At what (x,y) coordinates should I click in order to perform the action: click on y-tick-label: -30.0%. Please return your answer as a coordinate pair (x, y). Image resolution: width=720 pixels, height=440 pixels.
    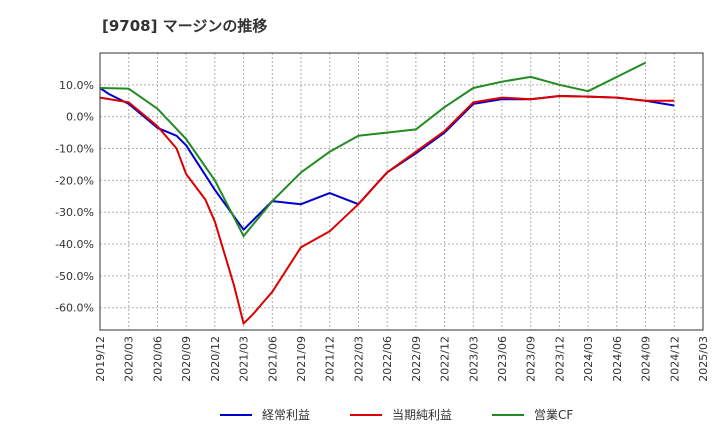
    Looking at the image, I should click on (74, 212).